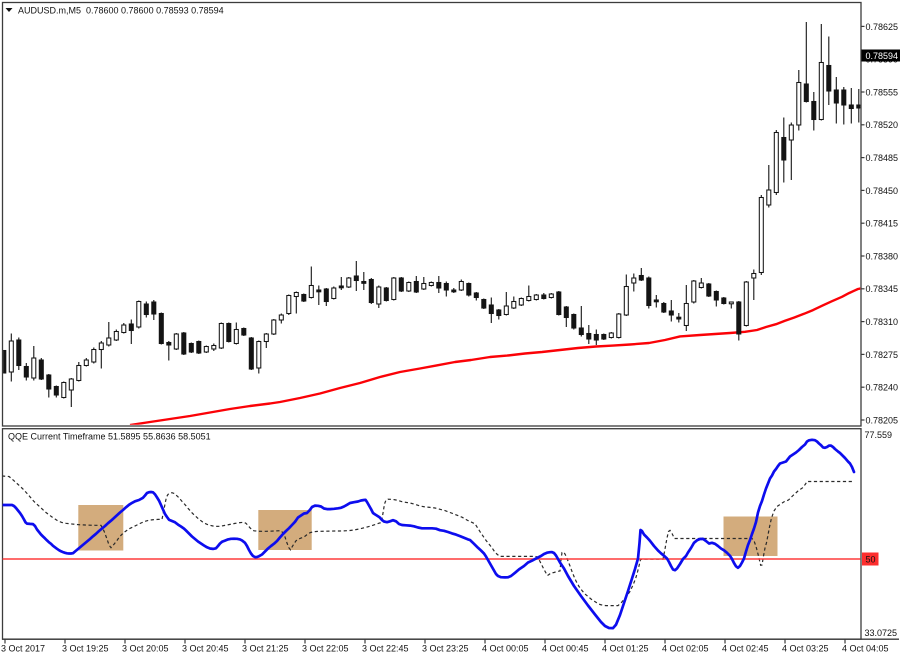 Image resolution: width=900 pixels, height=659 pixels. Describe the element at coordinates (265, 649) in the screenshot. I see `svg-text: 3 Oct 21:25` at that location.